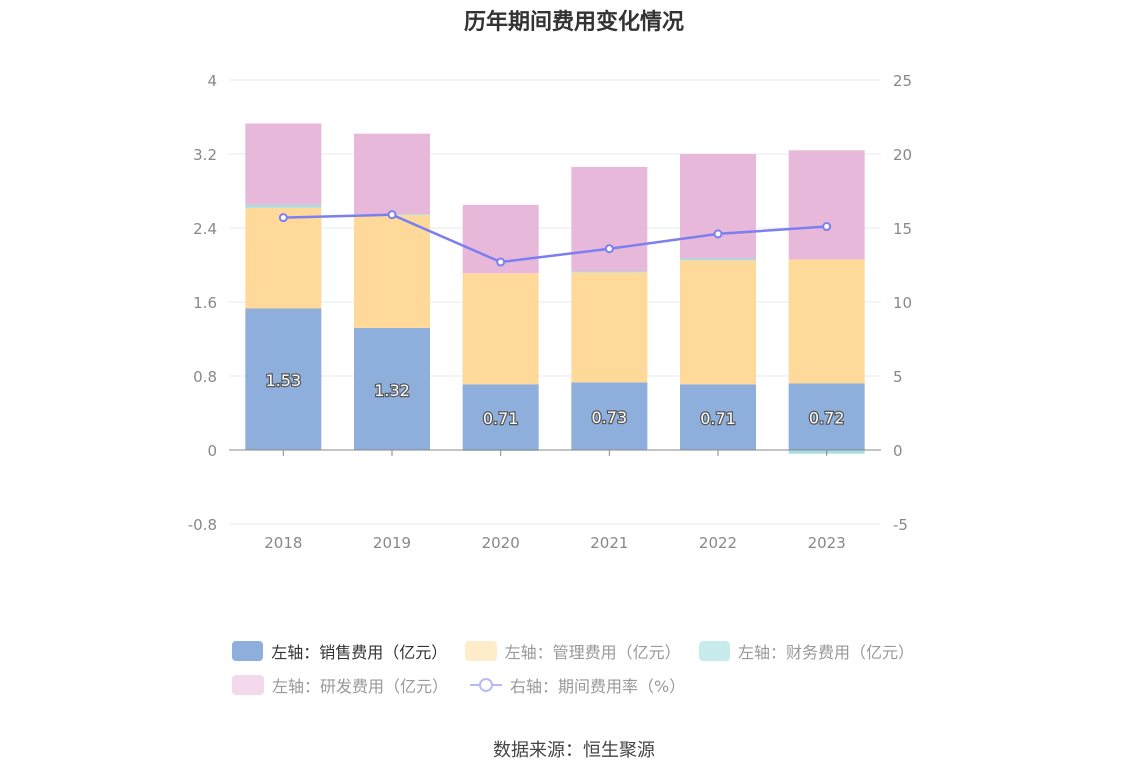 The height and width of the screenshot is (776, 1148). What do you see at coordinates (202, 525) in the screenshot?
I see `left-tick-label-0: -0.8` at bounding box center [202, 525].